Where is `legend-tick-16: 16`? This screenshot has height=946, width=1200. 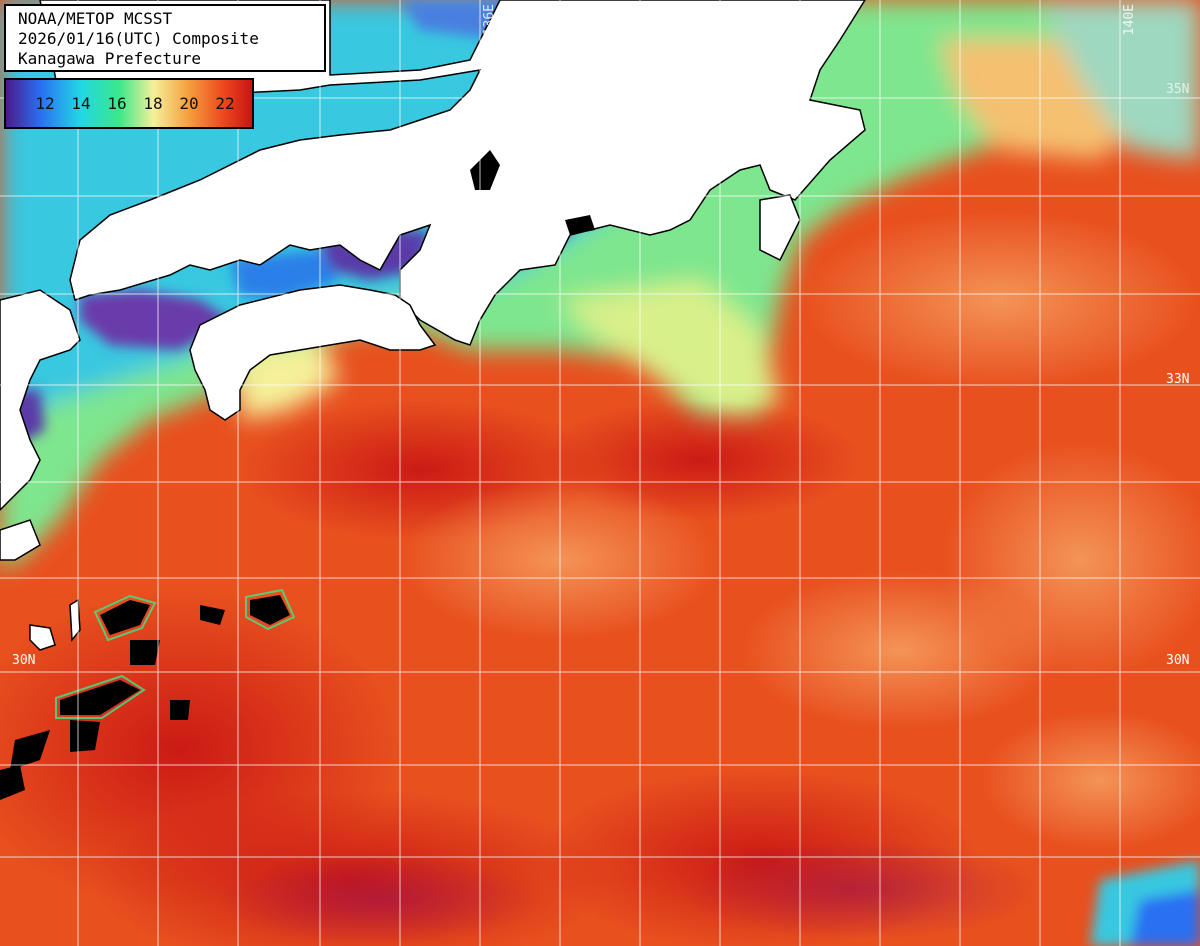
legend-tick-16: 16 is located at coordinates (117, 103).